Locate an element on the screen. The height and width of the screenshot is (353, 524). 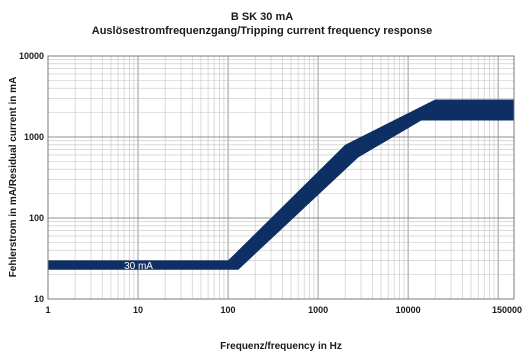
x-tick-label: 150000 is located at coordinates (507, 310).